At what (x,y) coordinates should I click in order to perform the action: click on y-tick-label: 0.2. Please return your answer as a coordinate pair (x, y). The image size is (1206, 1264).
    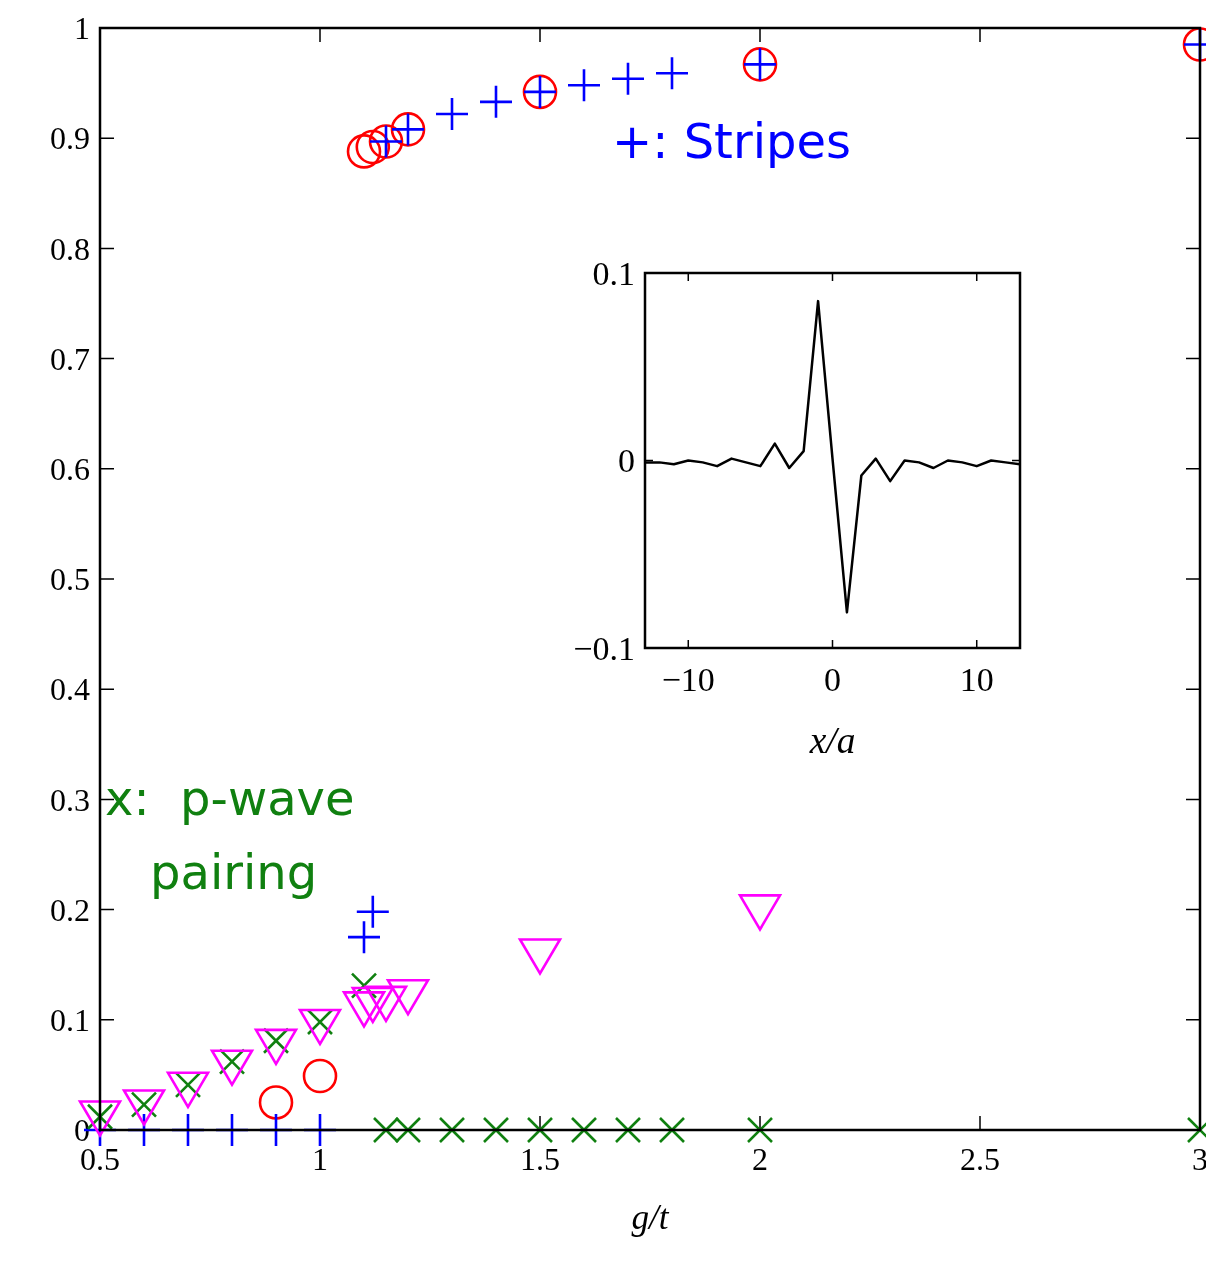
    Looking at the image, I should click on (70, 909).